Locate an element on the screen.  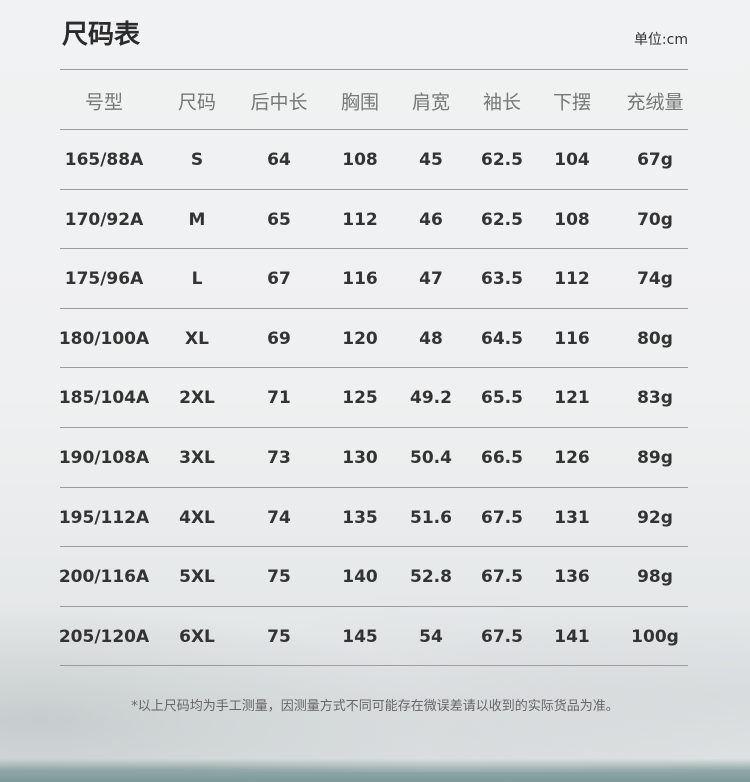
table-cell: 70g is located at coordinates (655, 219).